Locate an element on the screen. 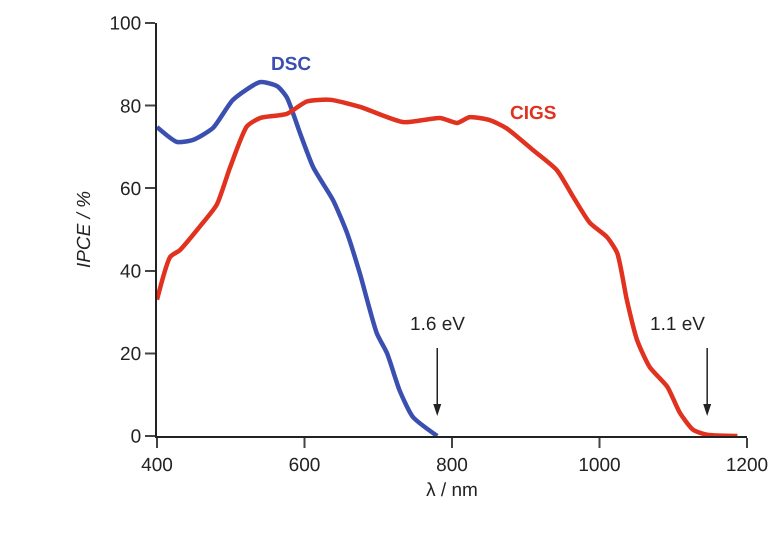 This screenshot has height=534, width=778. annotation: 1.1 eV is located at coordinates (678, 324).